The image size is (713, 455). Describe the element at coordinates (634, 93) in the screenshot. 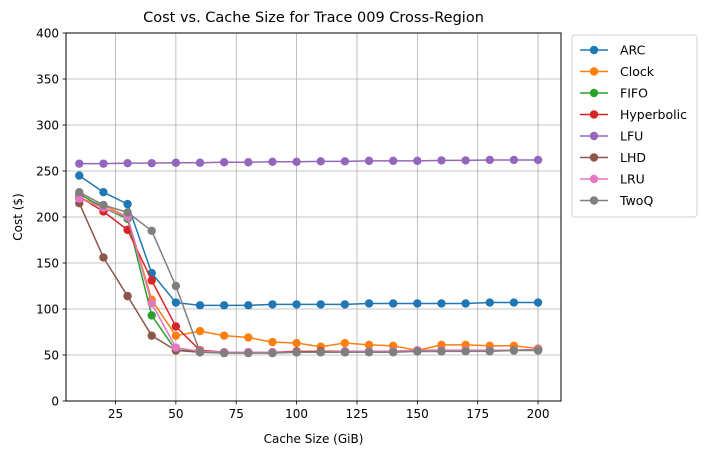

I see `legend-label: FIFO` at that location.